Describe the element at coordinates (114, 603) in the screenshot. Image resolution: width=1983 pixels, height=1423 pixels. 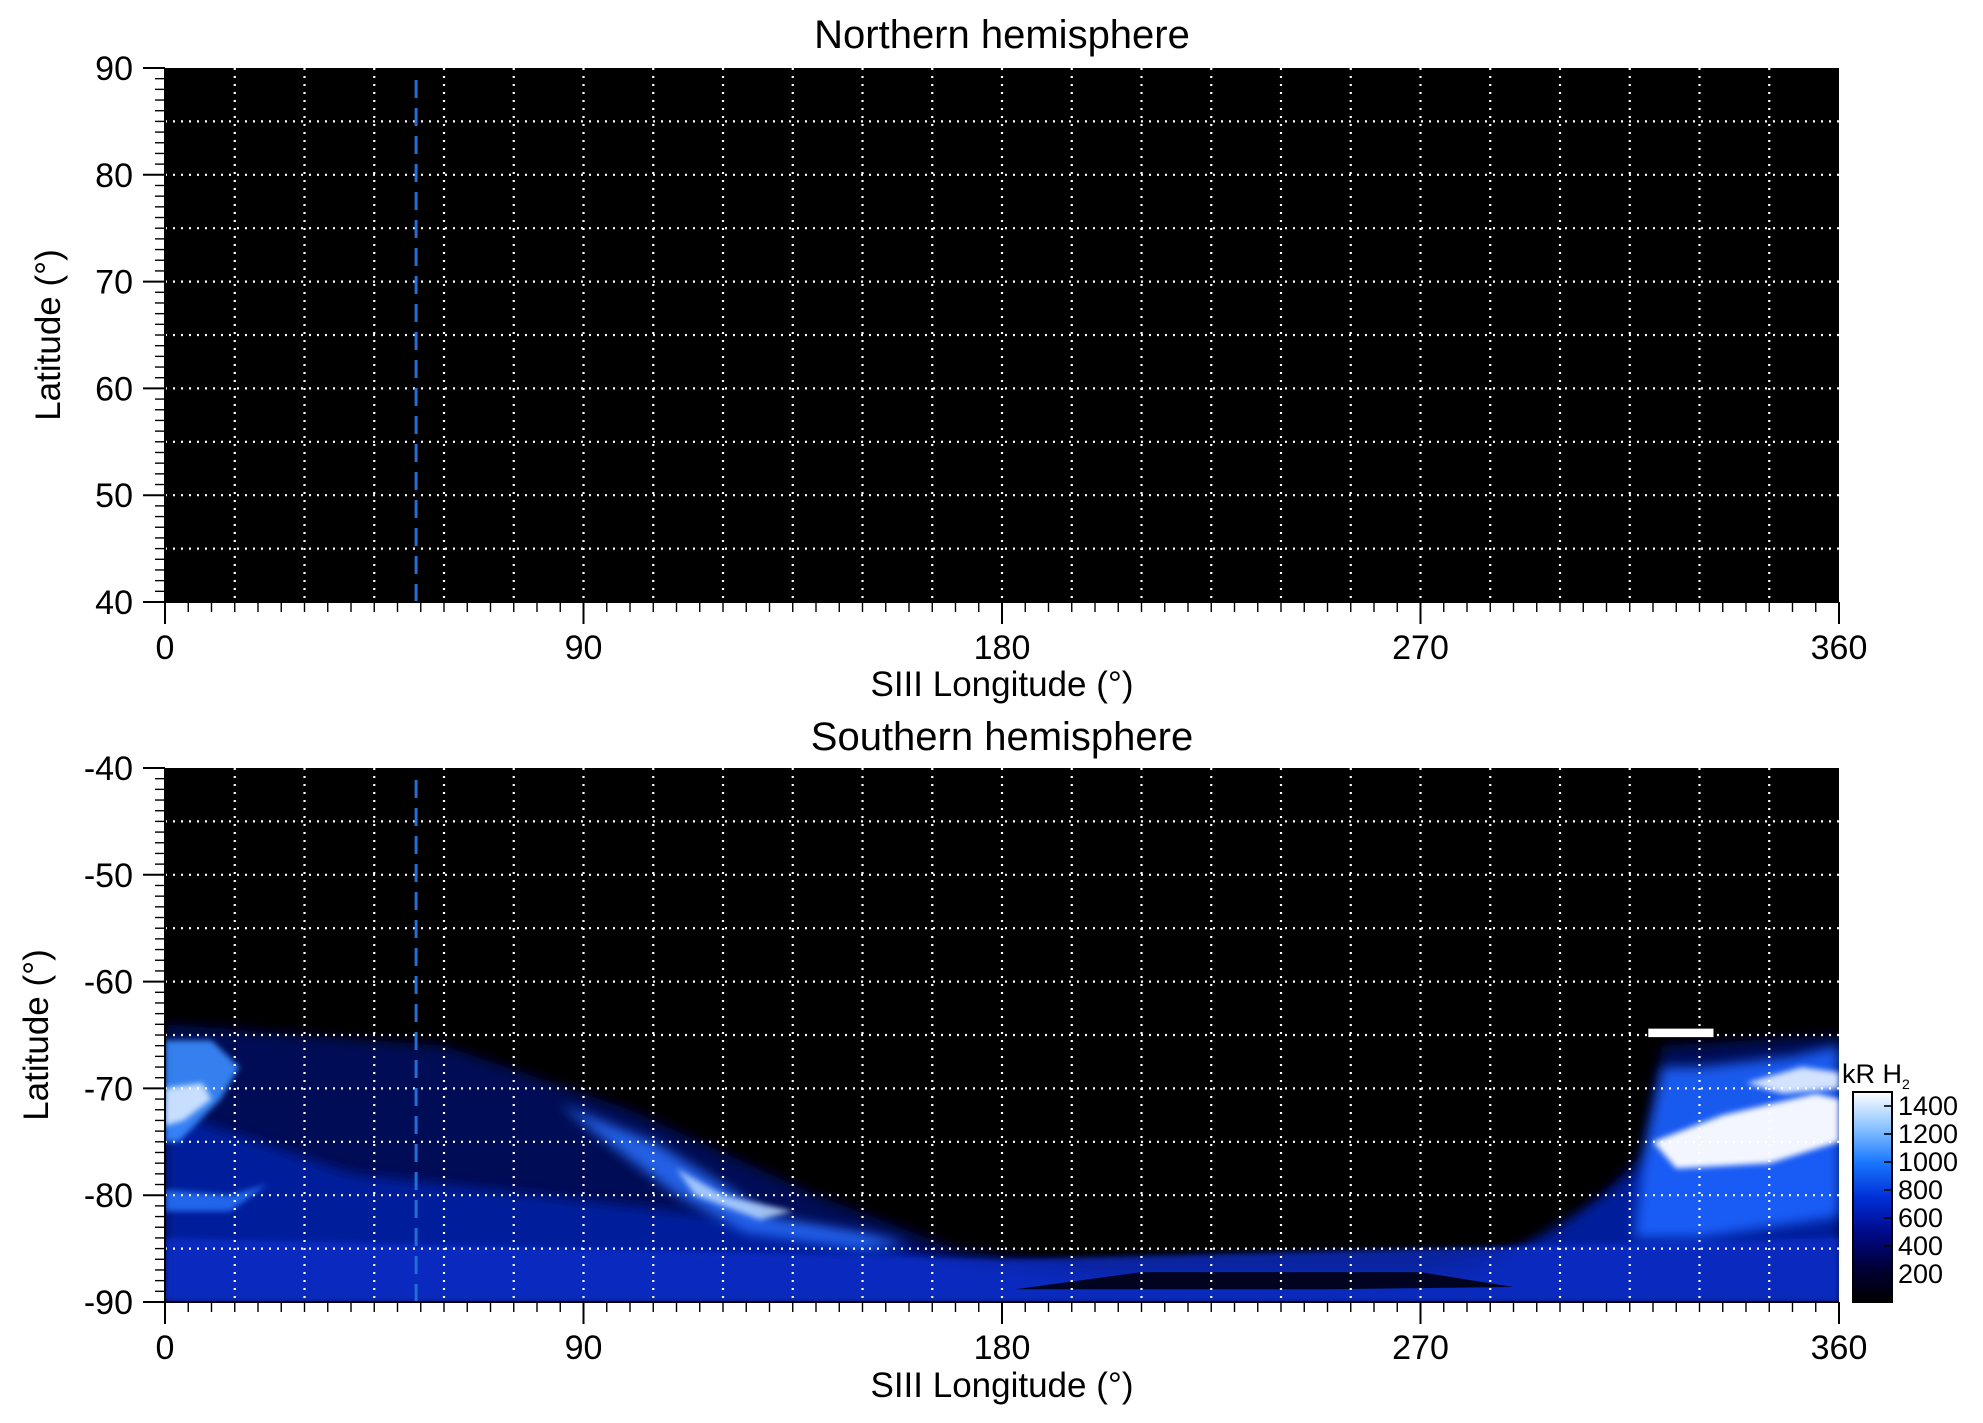
I see `north-y-tick-label: 40` at that location.